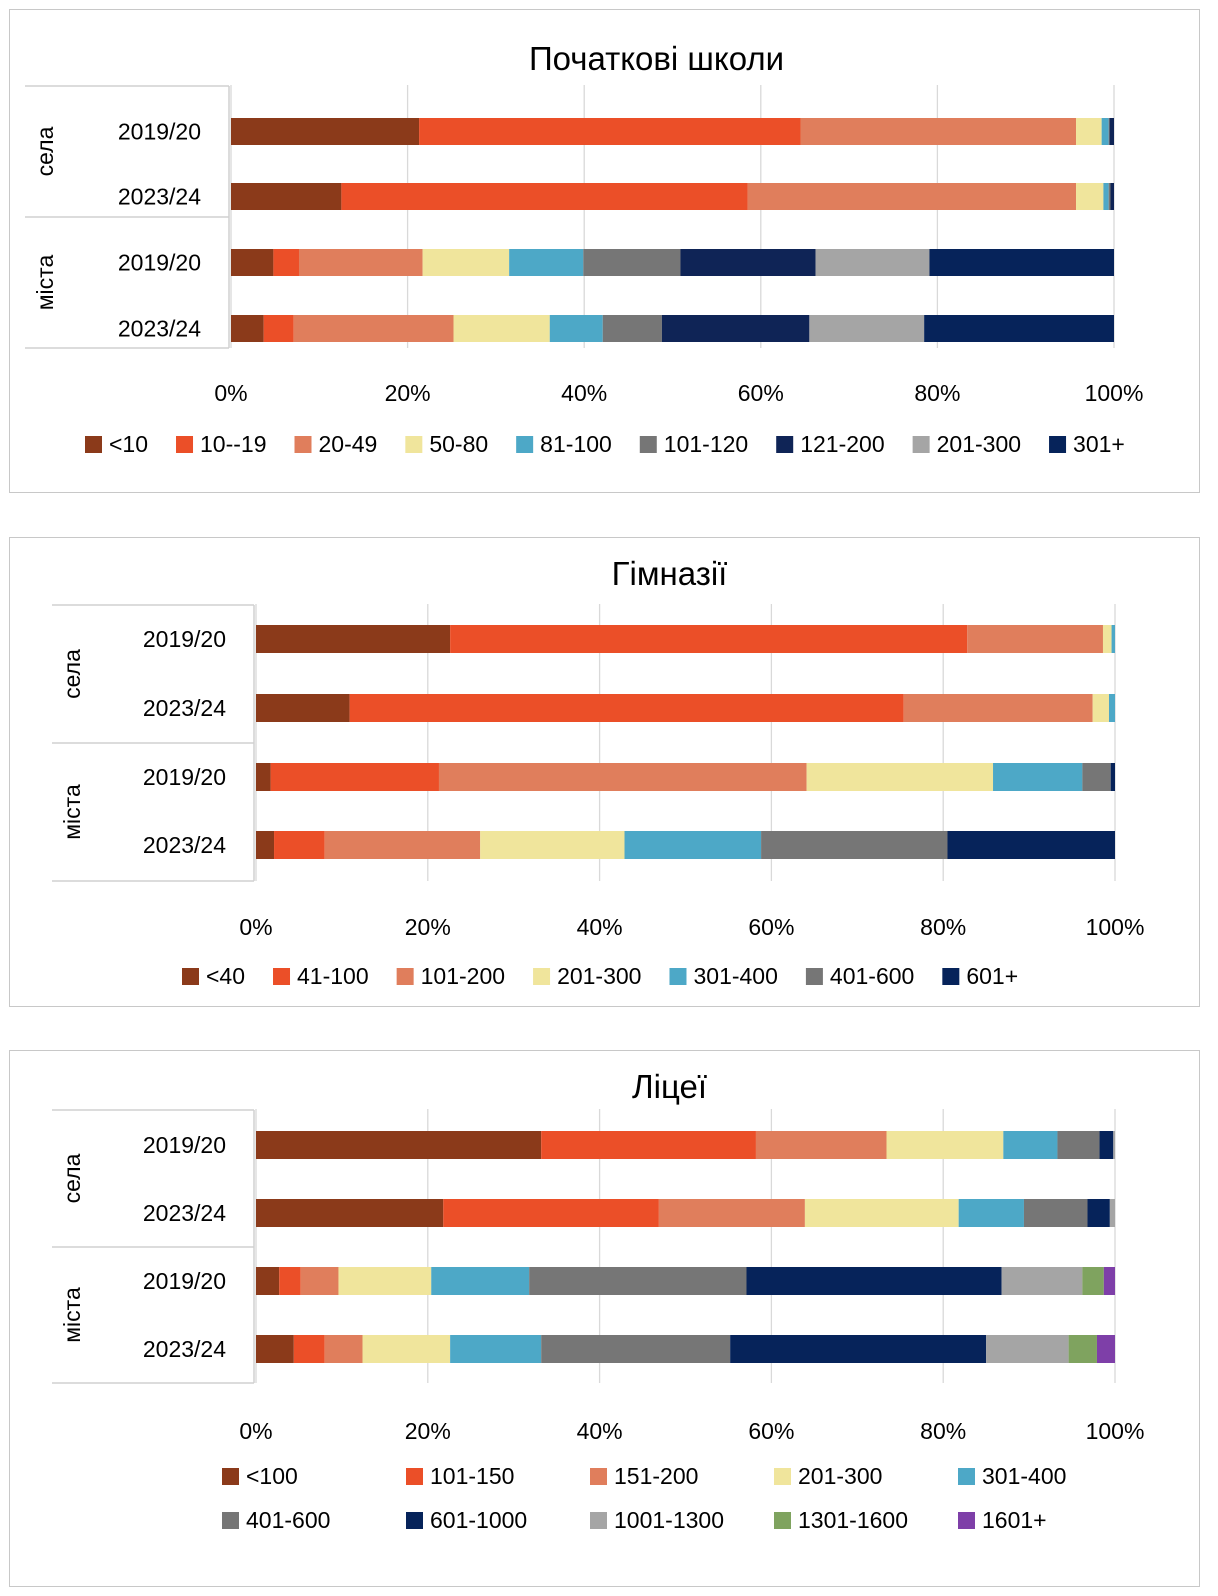  What do you see at coordinates (255, 1431) in the screenshot?
I see `x-tick-label: 0%` at bounding box center [255, 1431].